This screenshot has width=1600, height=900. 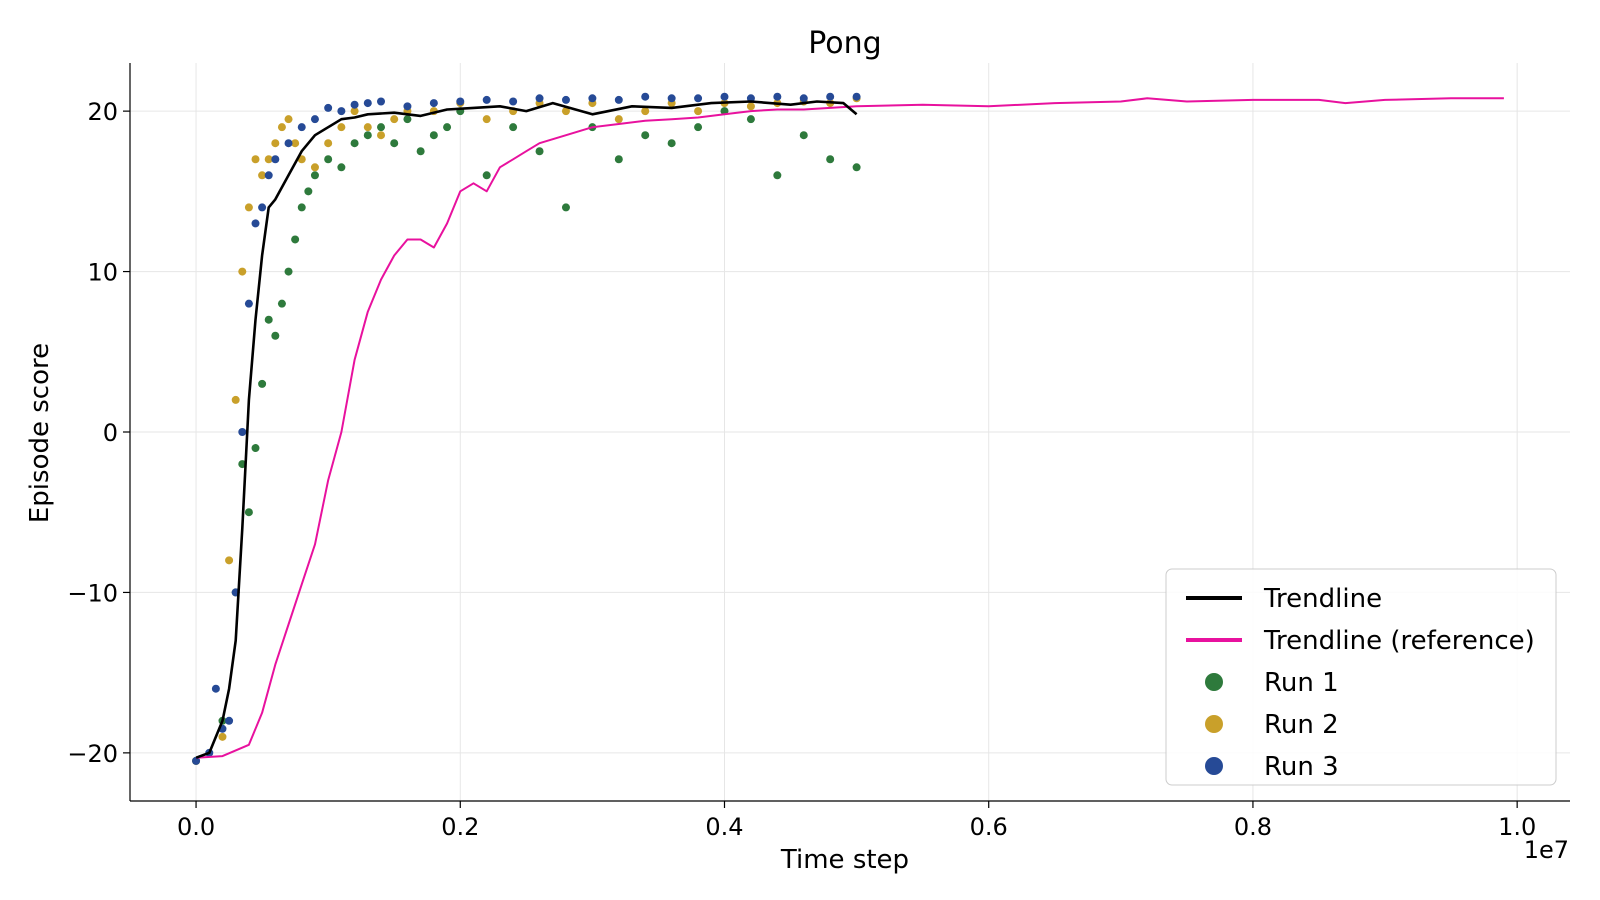 What do you see at coordinates (1517, 827) in the screenshot?
I see `x-tick-label: 1.0` at bounding box center [1517, 827].